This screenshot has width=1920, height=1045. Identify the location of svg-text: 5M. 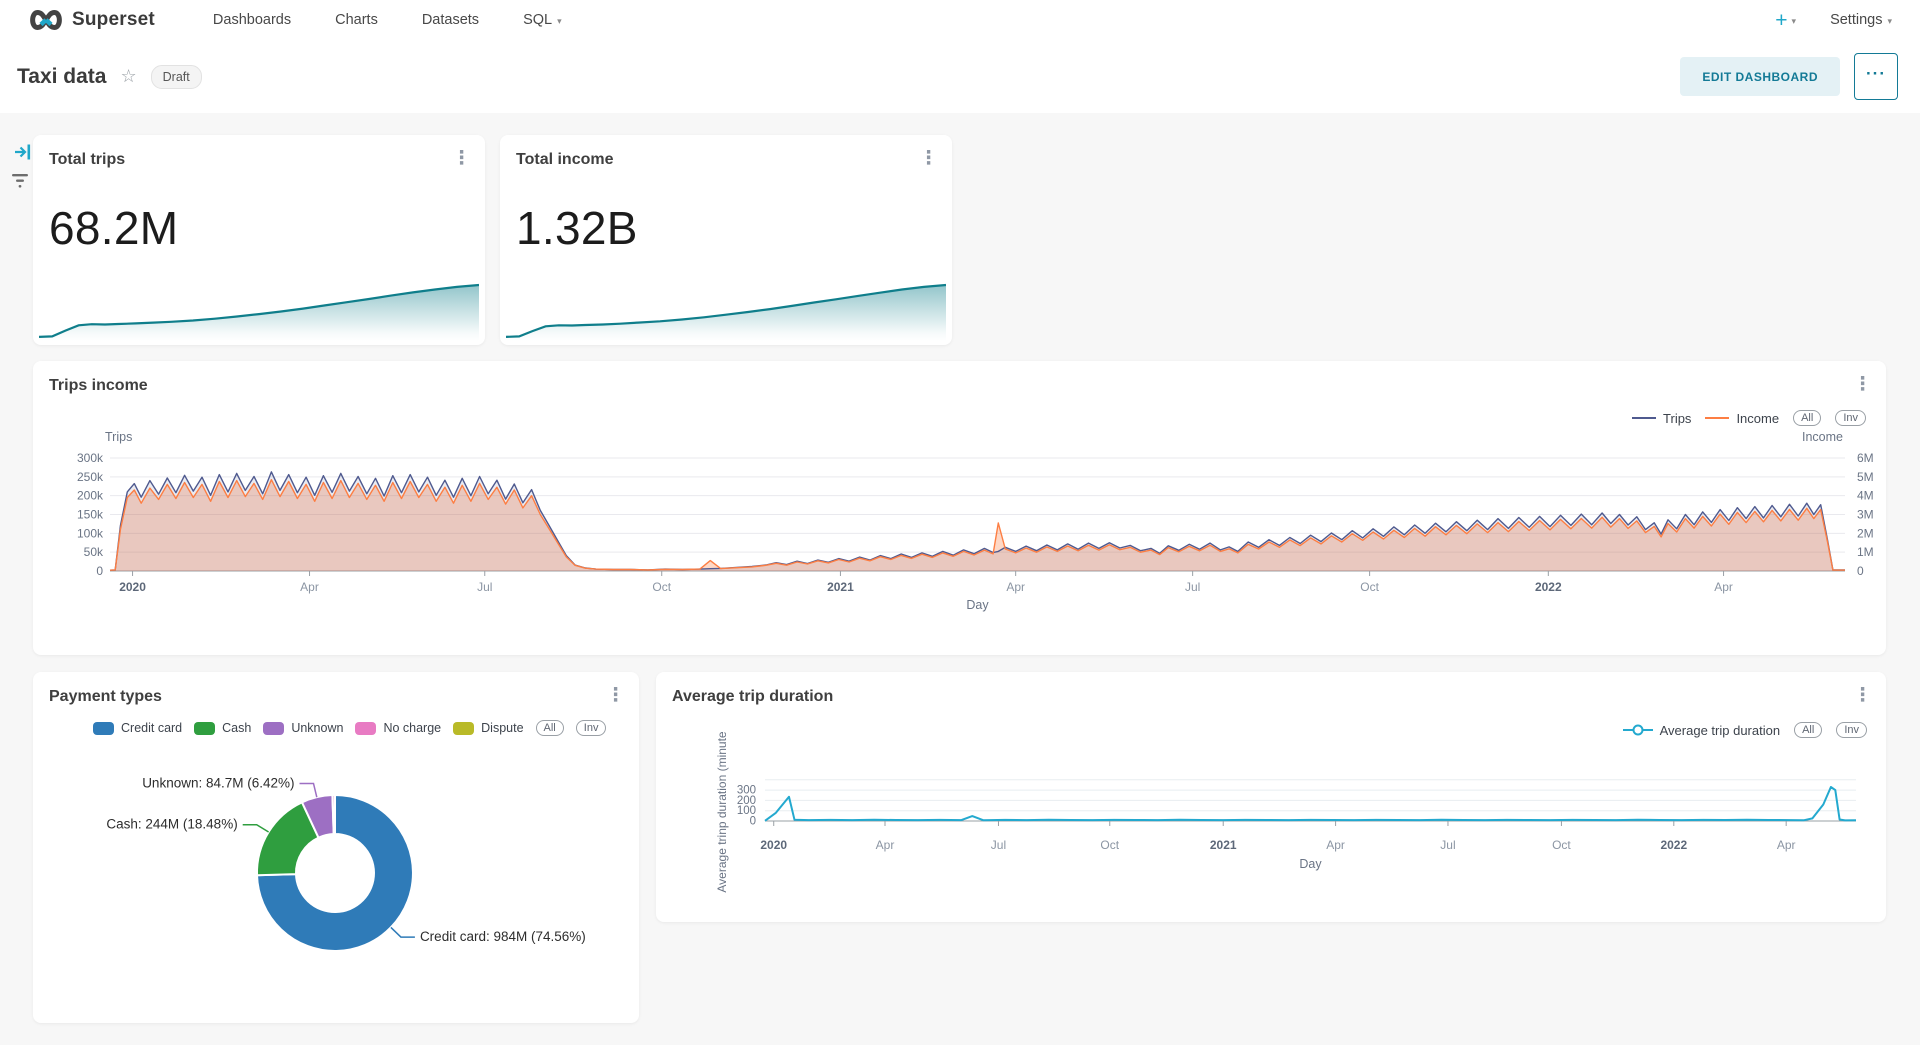
(1865, 477).